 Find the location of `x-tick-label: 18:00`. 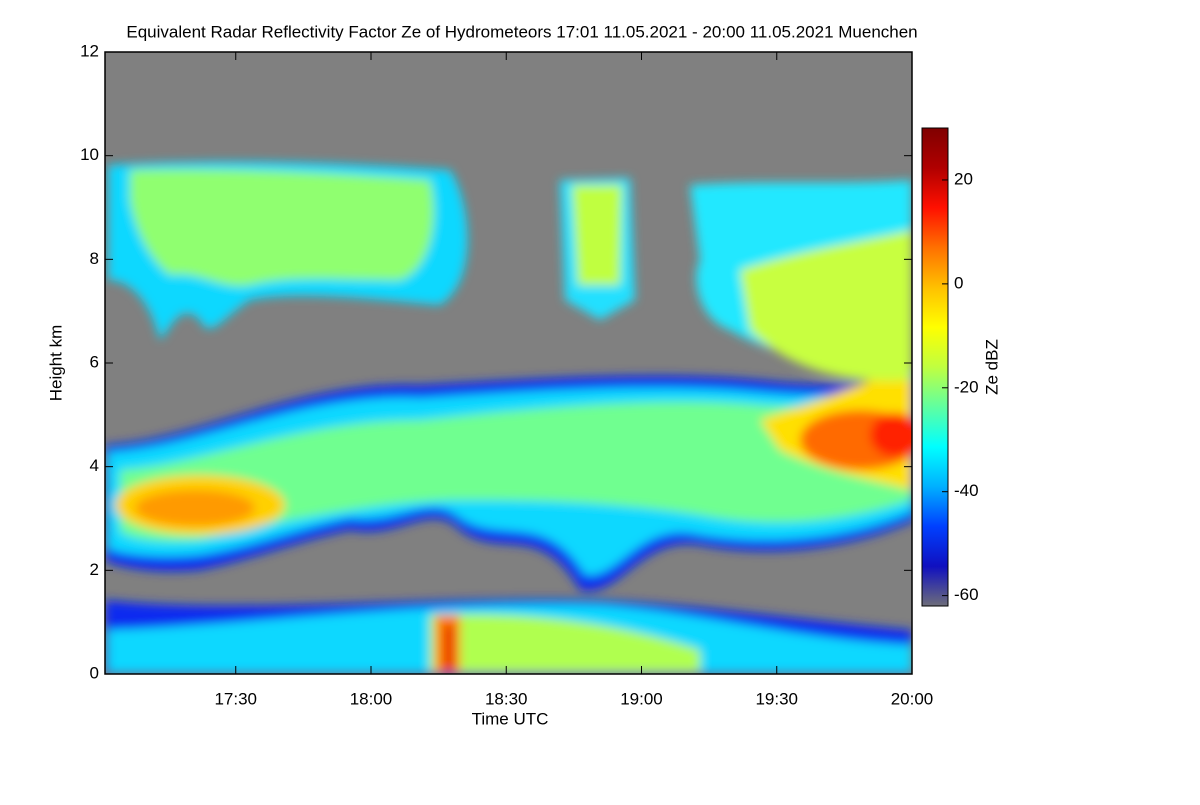

x-tick-label: 18:00 is located at coordinates (371, 698).